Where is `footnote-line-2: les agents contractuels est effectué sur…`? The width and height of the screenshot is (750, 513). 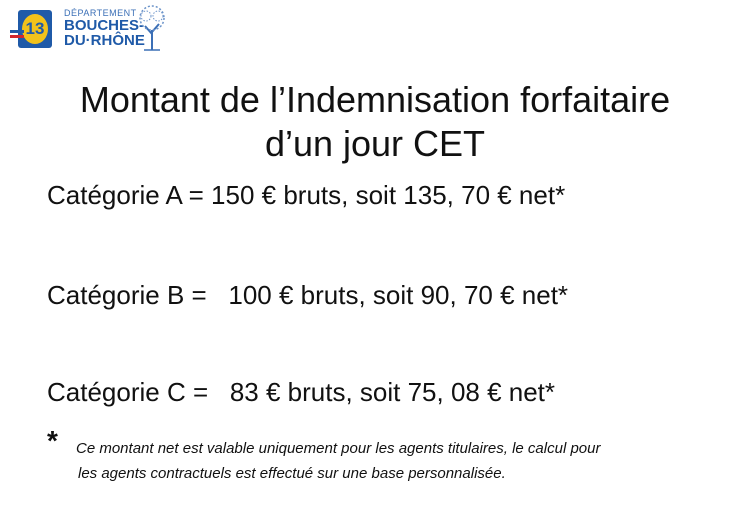 footnote-line-2: les agents contractuels est effectué sur… is located at coordinates (292, 473).